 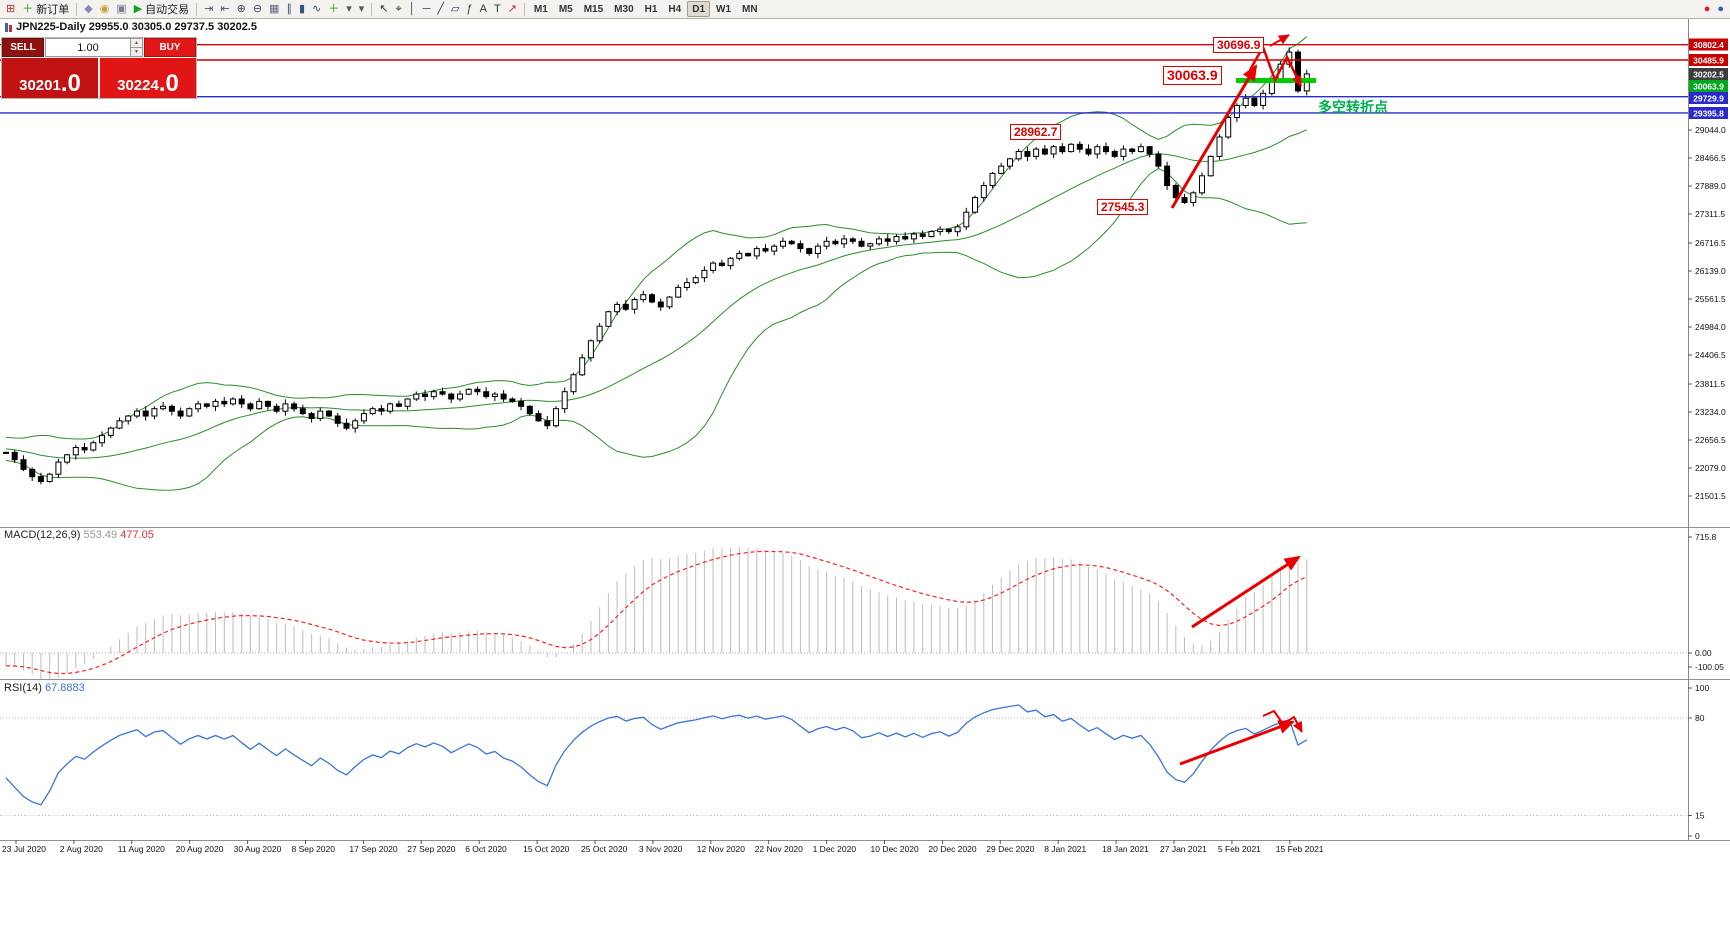 What do you see at coordinates (104, 8) in the screenshot?
I see `alerts-icon: ◉` at bounding box center [104, 8].